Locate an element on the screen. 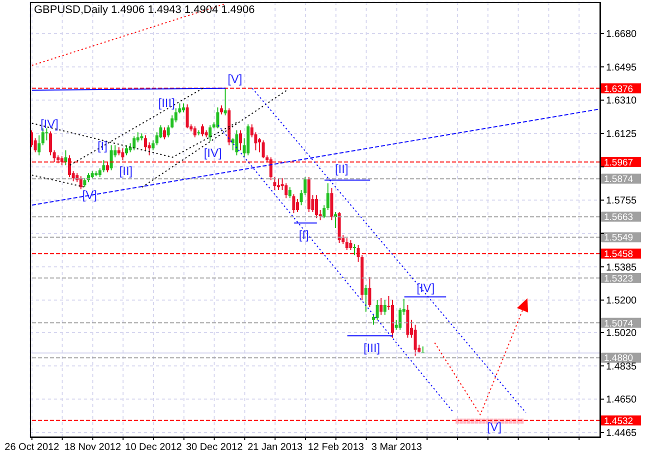 The height and width of the screenshot is (450, 664). x-tick-label: 26 Oct 2012 is located at coordinates (32, 446).